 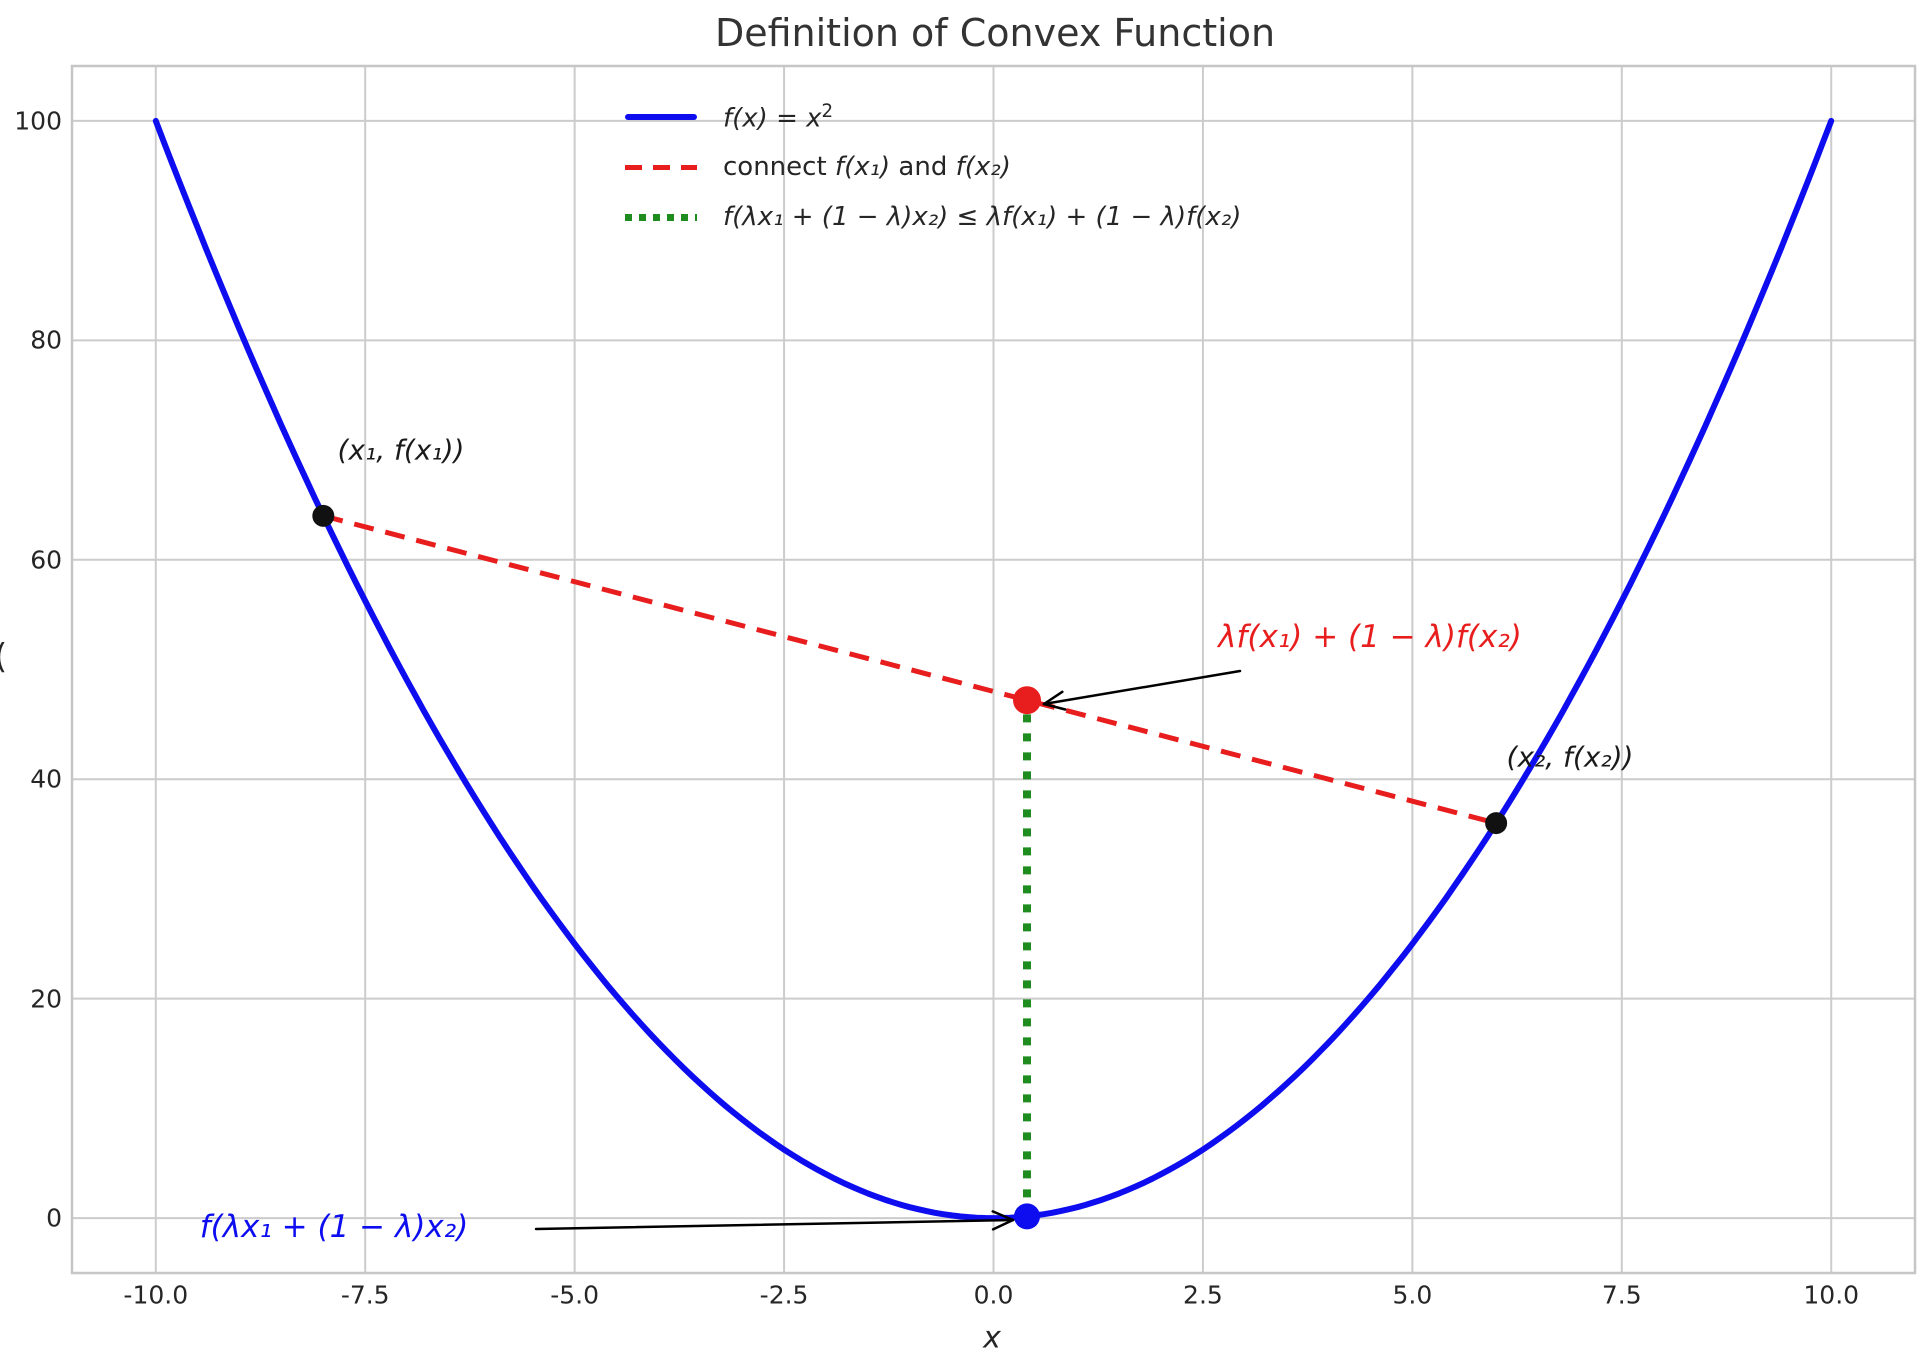 I want to click on y-tick-label: 80, so click(x=46, y=340).